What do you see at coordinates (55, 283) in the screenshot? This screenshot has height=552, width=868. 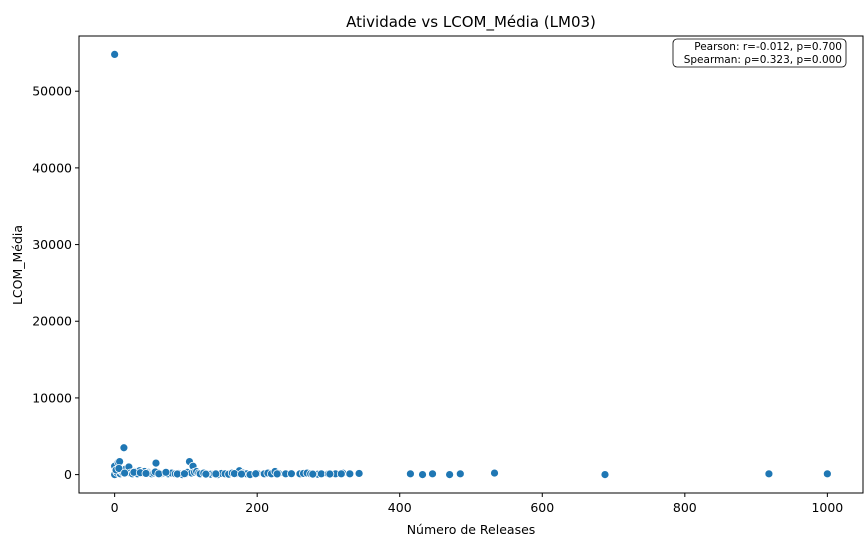 I see `y-axis-ticks: 0 10000 20000 30000 40000 50000` at bounding box center [55, 283].